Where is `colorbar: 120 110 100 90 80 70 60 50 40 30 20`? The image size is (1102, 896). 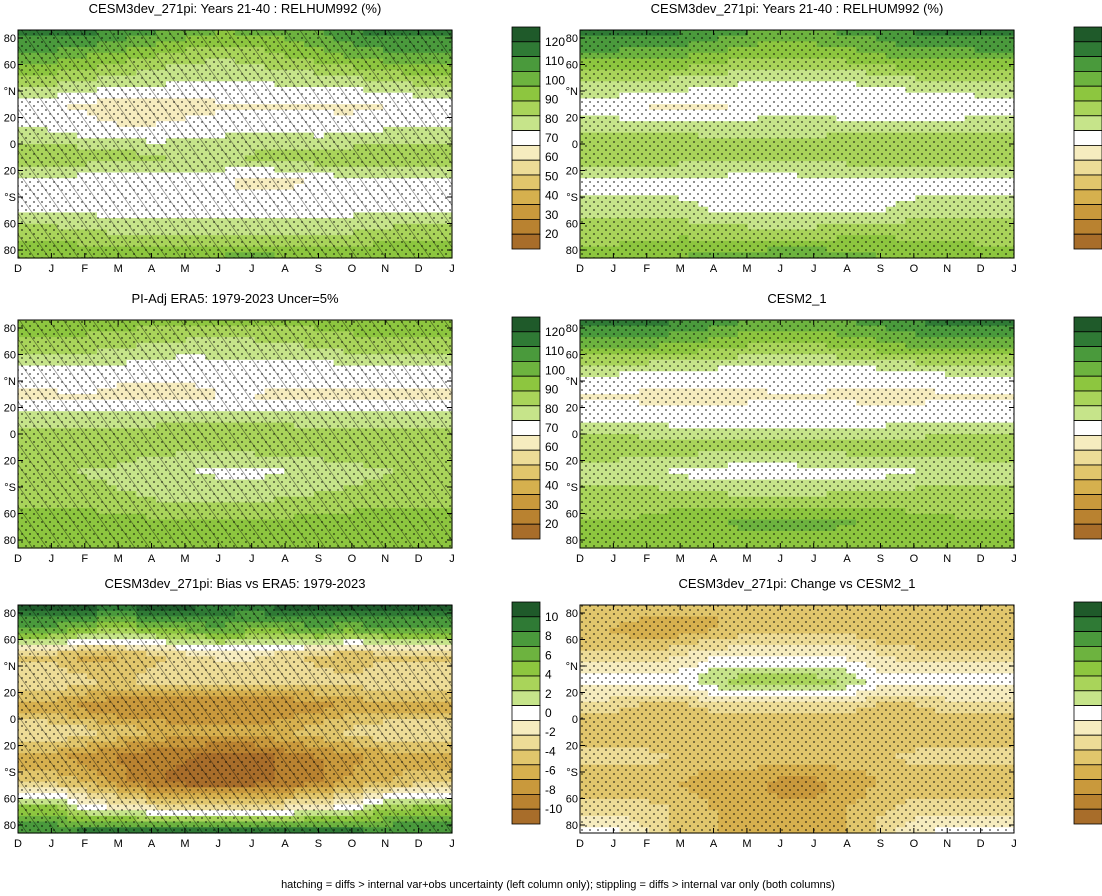
colorbar: 120 110 100 90 80 70 60 50 40 30 20 is located at coordinates (538, 138).